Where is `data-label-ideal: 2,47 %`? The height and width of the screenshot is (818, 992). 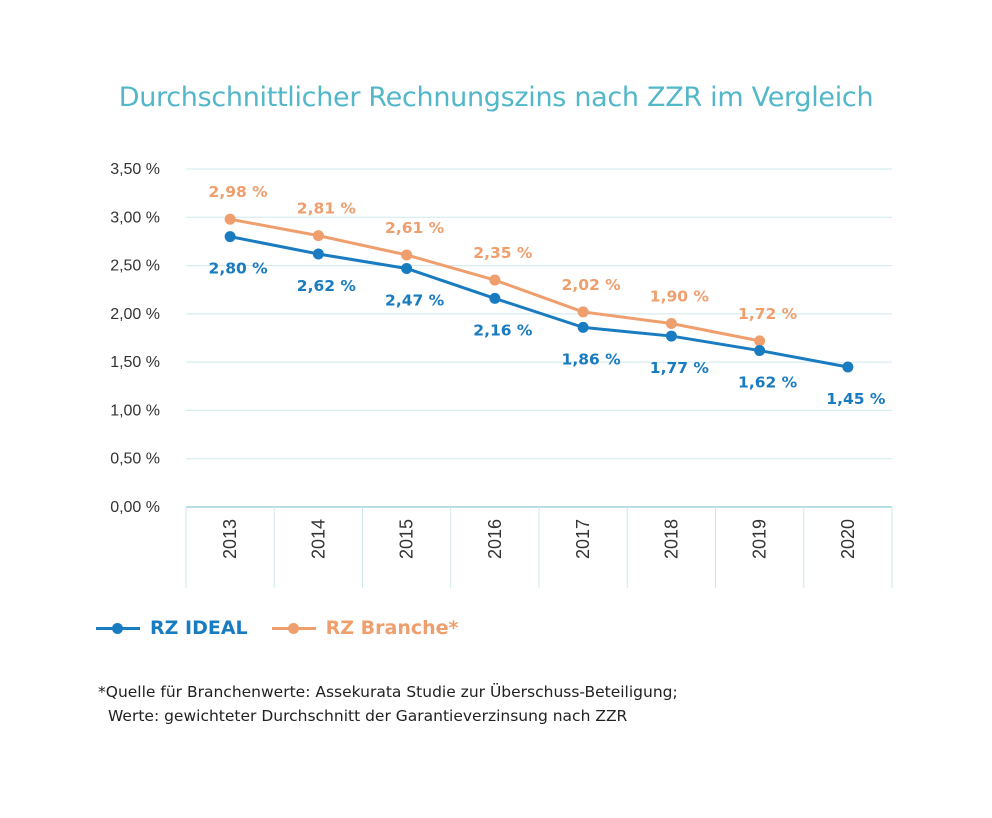 data-label-ideal: 2,47 % is located at coordinates (415, 300).